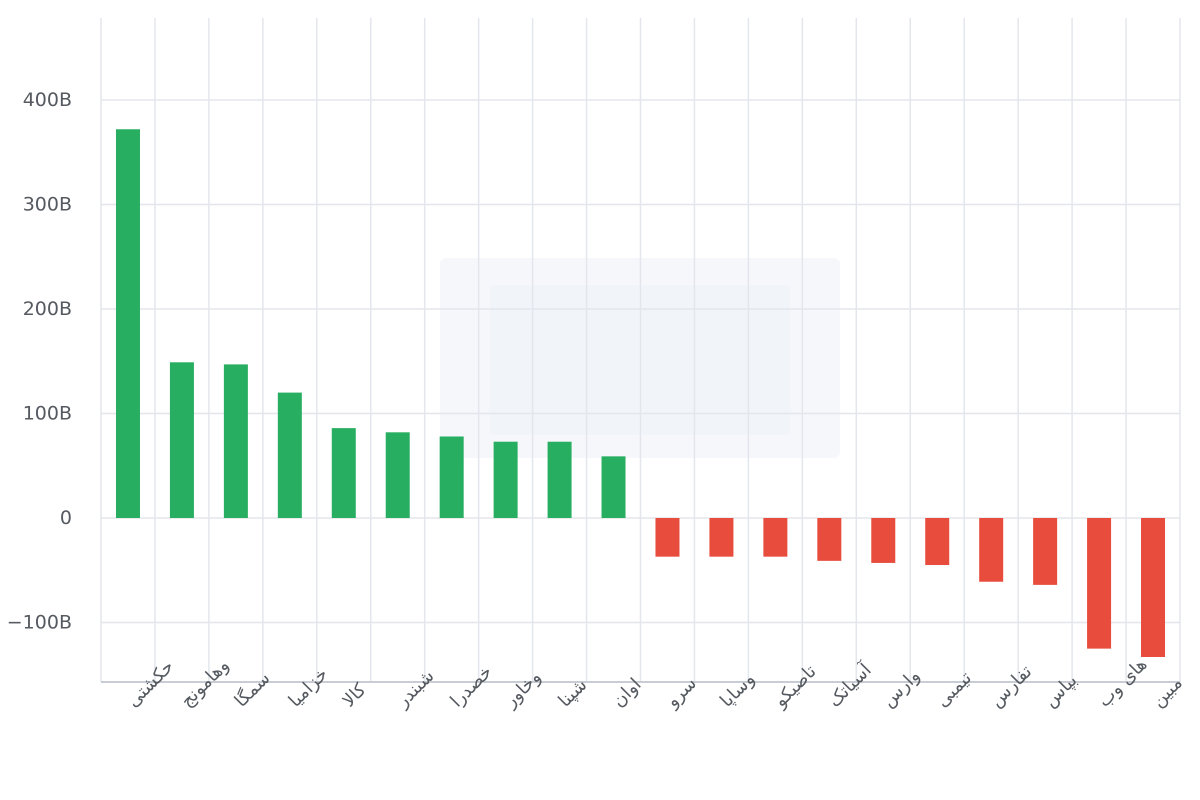 This screenshot has width=1200, height=800. What do you see at coordinates (309, 688) in the screenshot?
I see `x-category-label: خزامیا` at bounding box center [309, 688].